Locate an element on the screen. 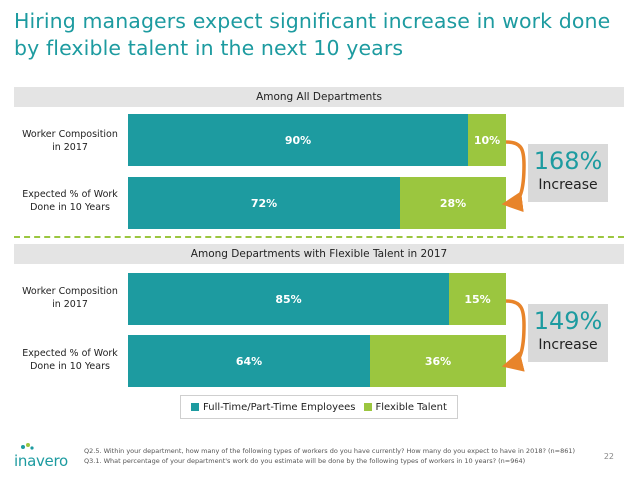 The image size is (638, 479). logo-text: inavero is located at coordinates (41, 461).